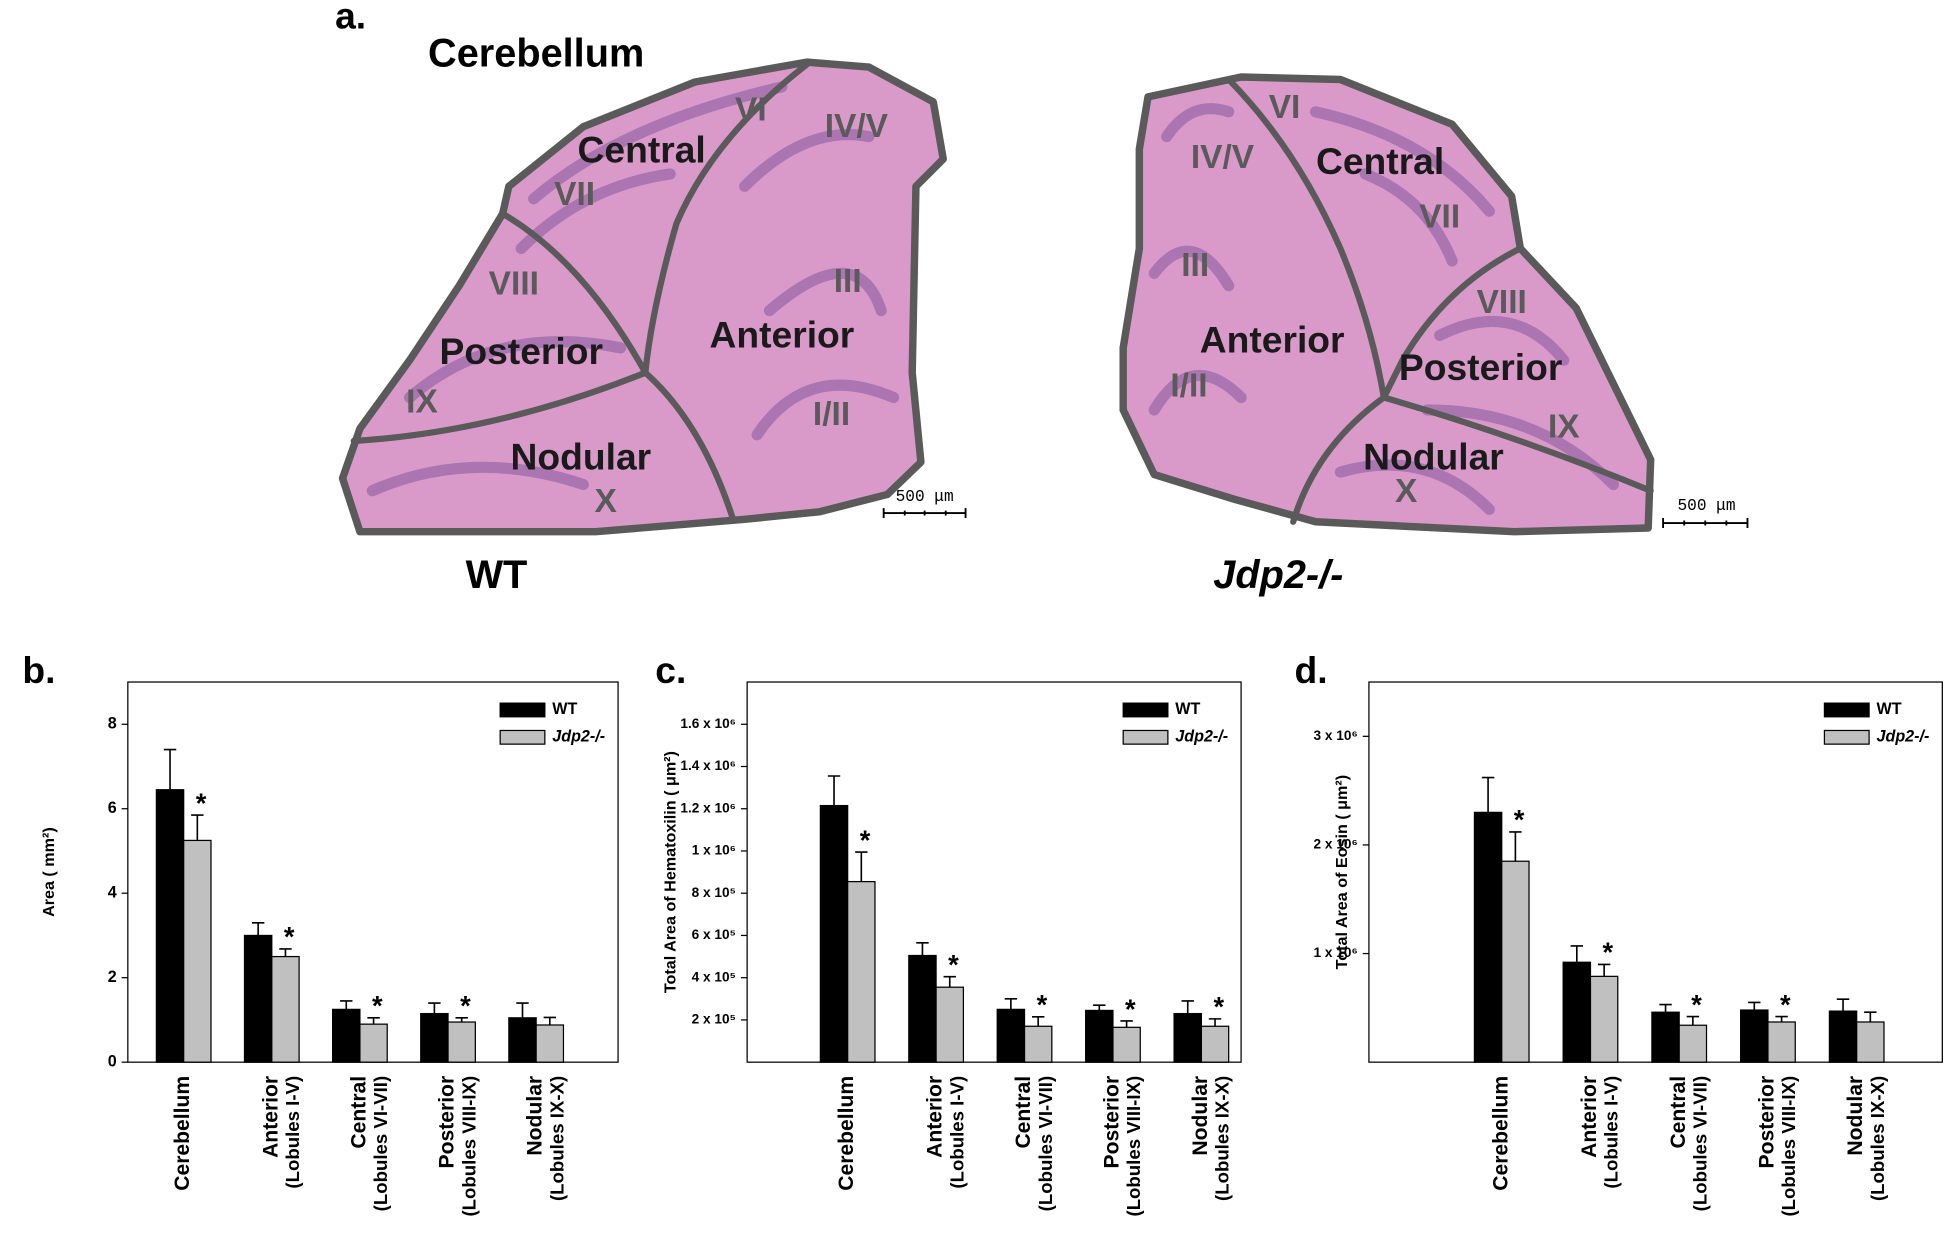 Image resolution: width=1946 pixels, height=1256 pixels. I want to click on y-tick-label: 1 x 10⁶, so click(714, 850).